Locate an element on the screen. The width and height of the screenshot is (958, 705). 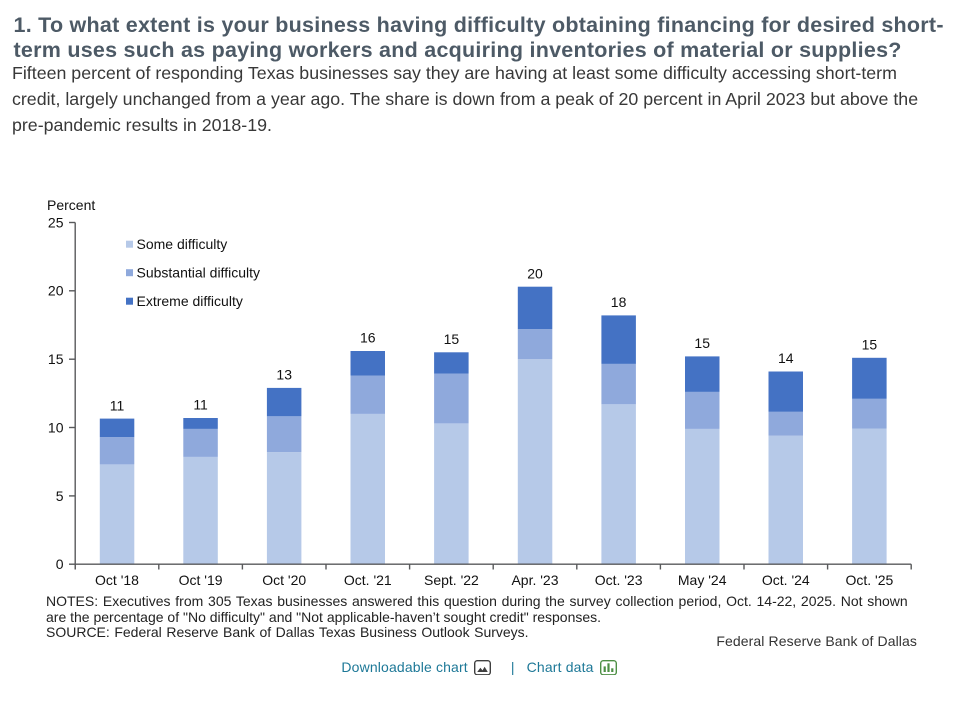
svg-text: Apr. '23 is located at coordinates (534, 580).